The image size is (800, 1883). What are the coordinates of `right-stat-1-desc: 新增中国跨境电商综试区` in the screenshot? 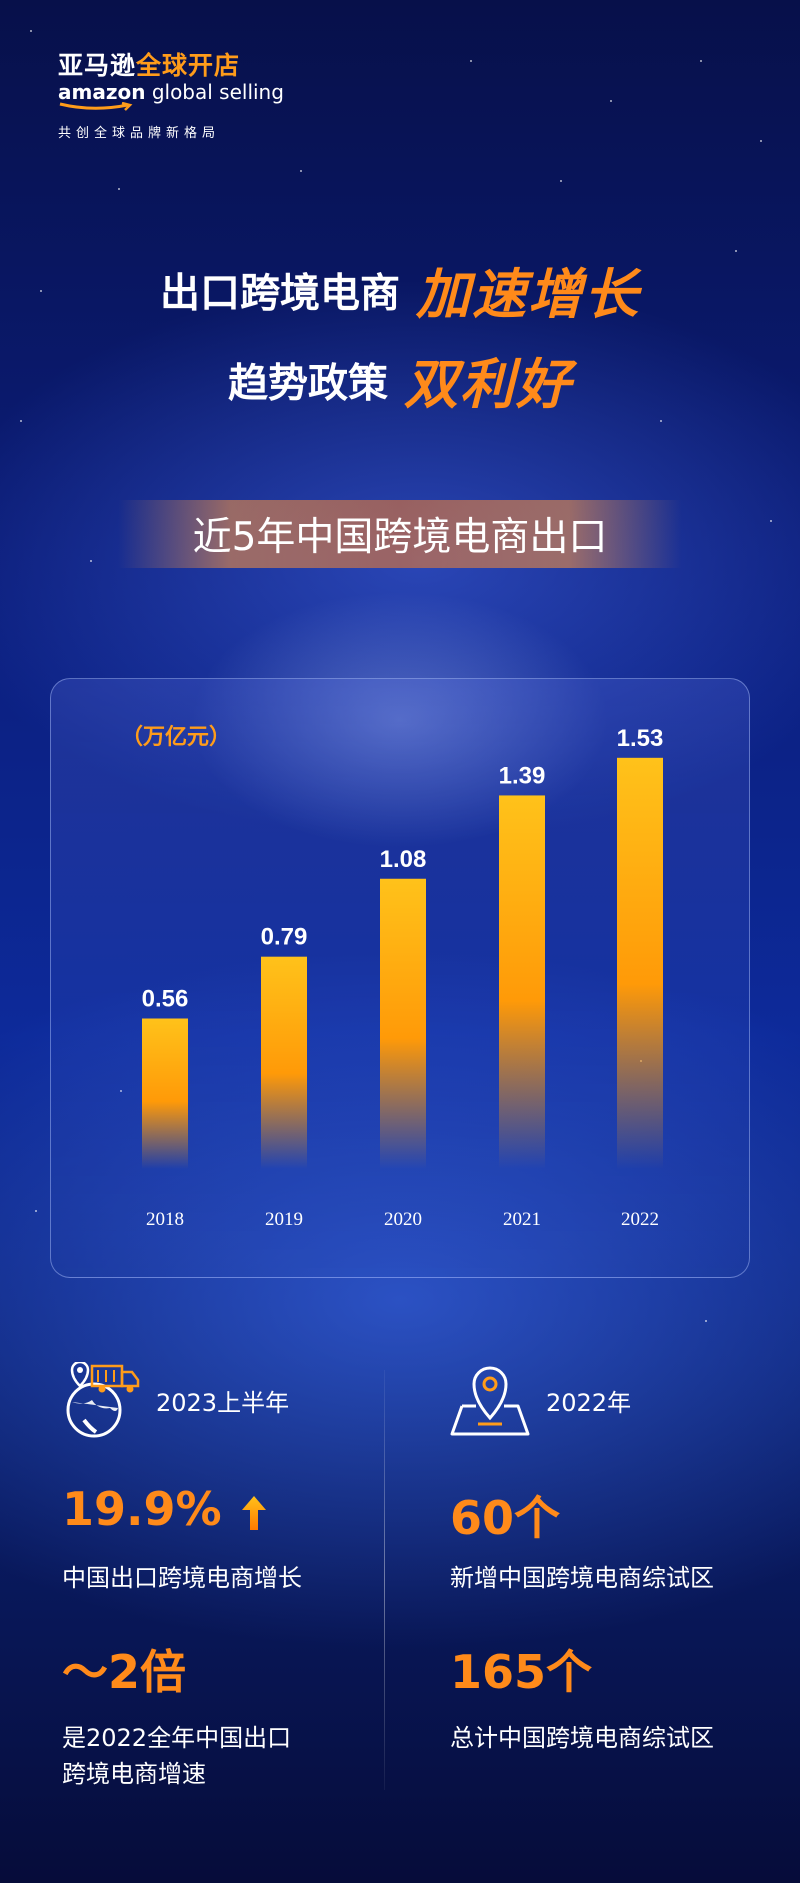 It's located at (582, 1578).